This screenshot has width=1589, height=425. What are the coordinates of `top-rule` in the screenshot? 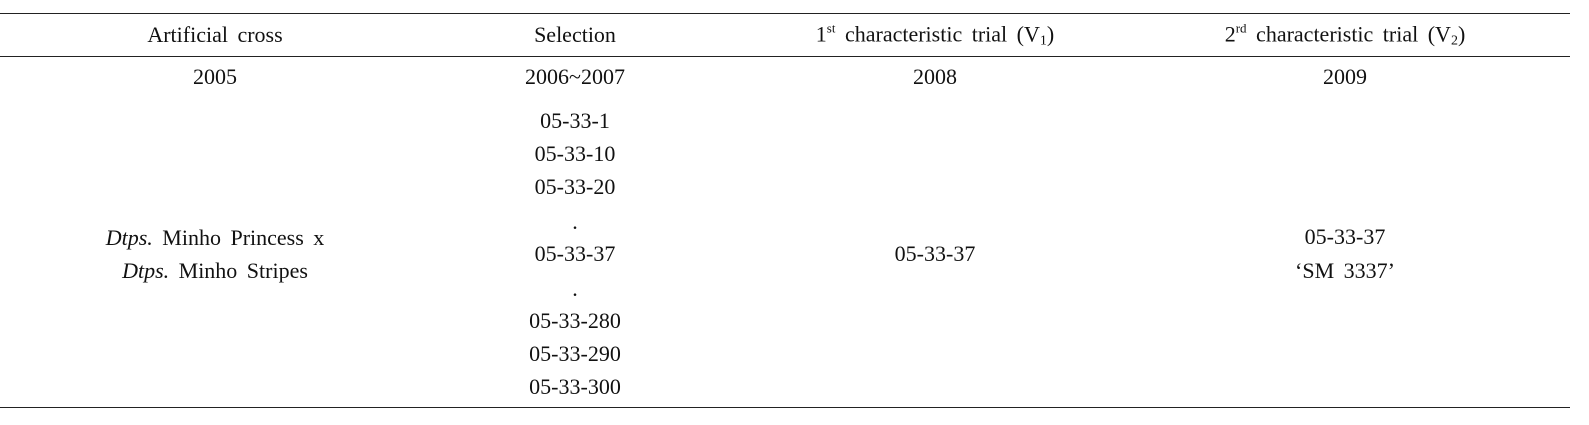 It's located at (785, 13).